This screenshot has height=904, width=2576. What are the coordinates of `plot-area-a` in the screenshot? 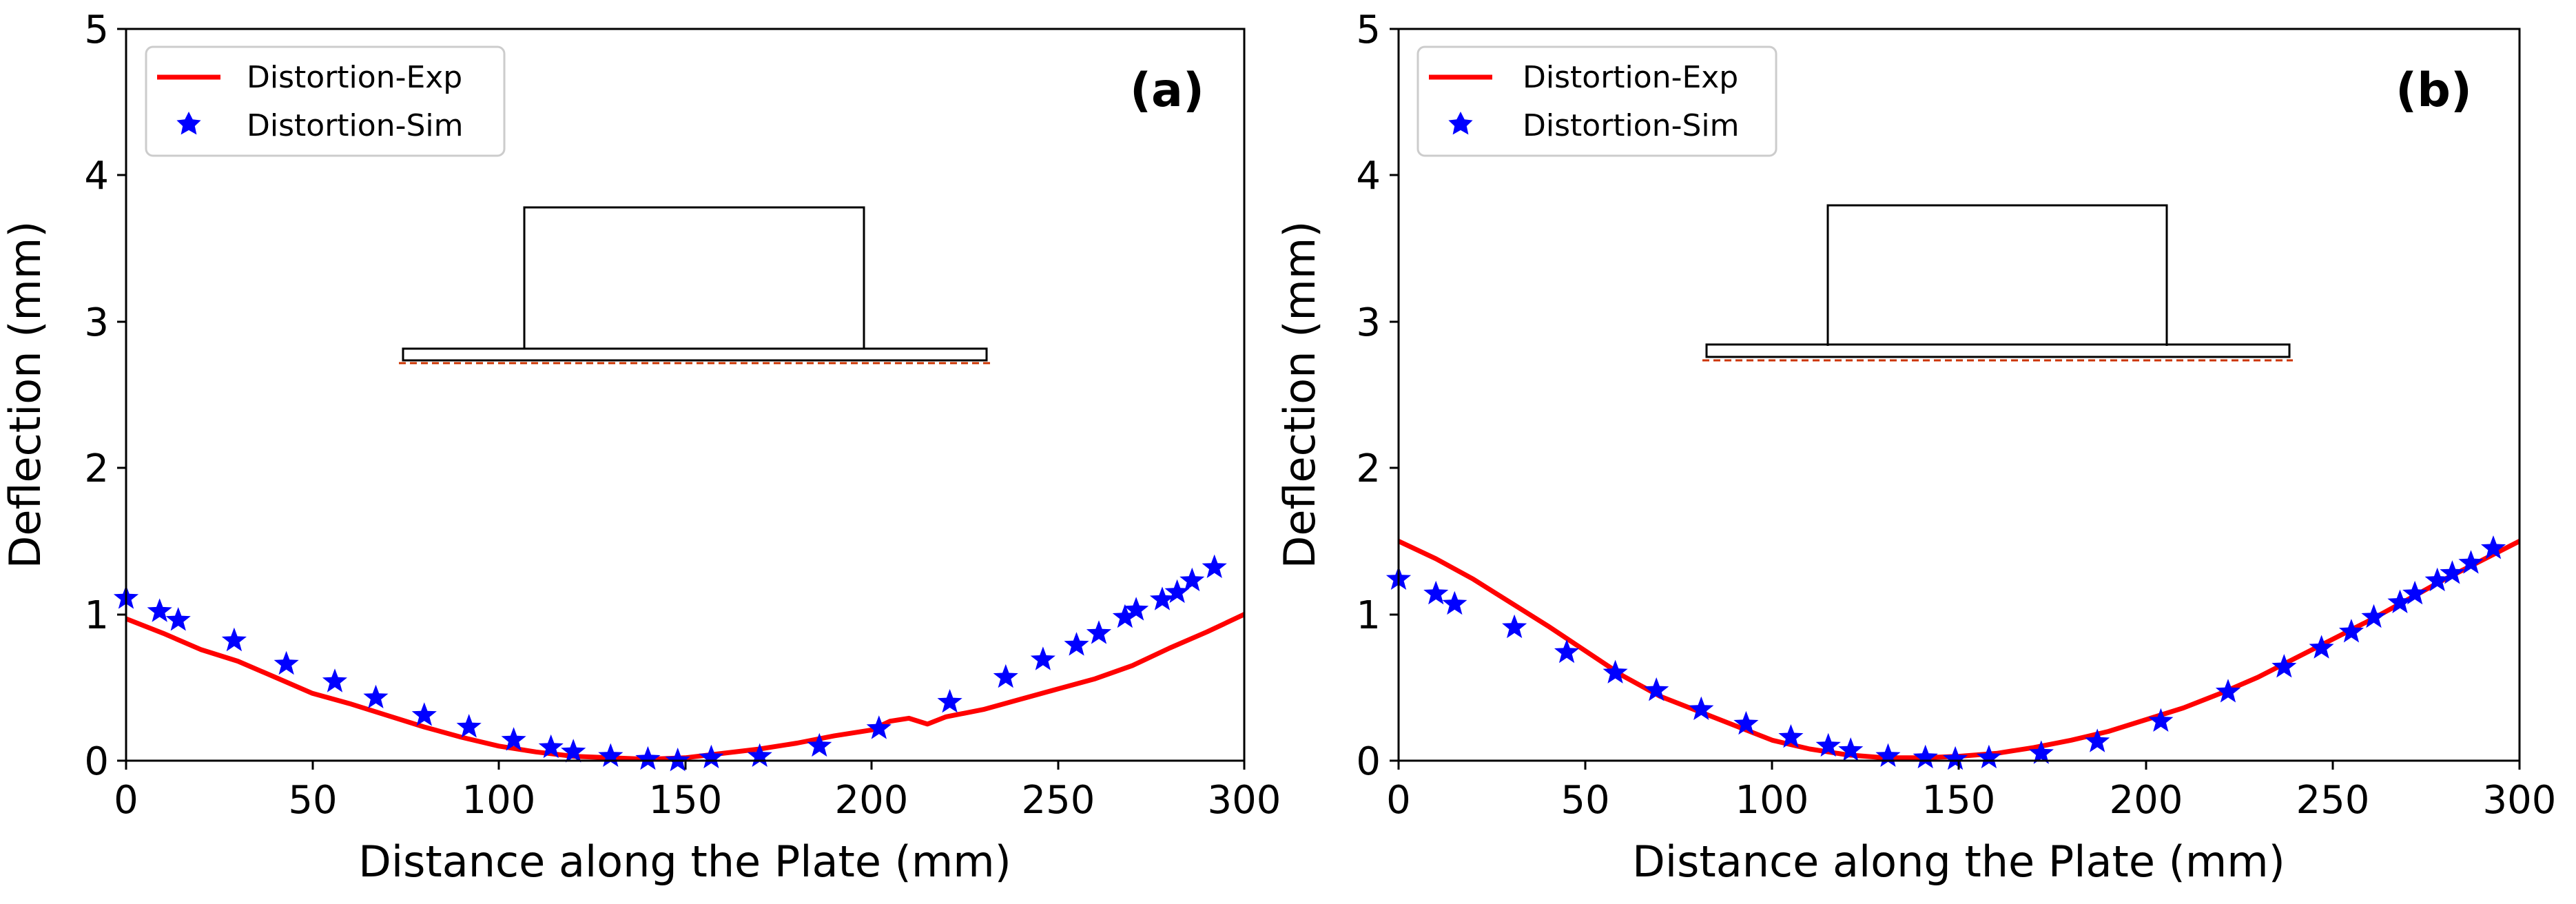 It's located at (679, 663).